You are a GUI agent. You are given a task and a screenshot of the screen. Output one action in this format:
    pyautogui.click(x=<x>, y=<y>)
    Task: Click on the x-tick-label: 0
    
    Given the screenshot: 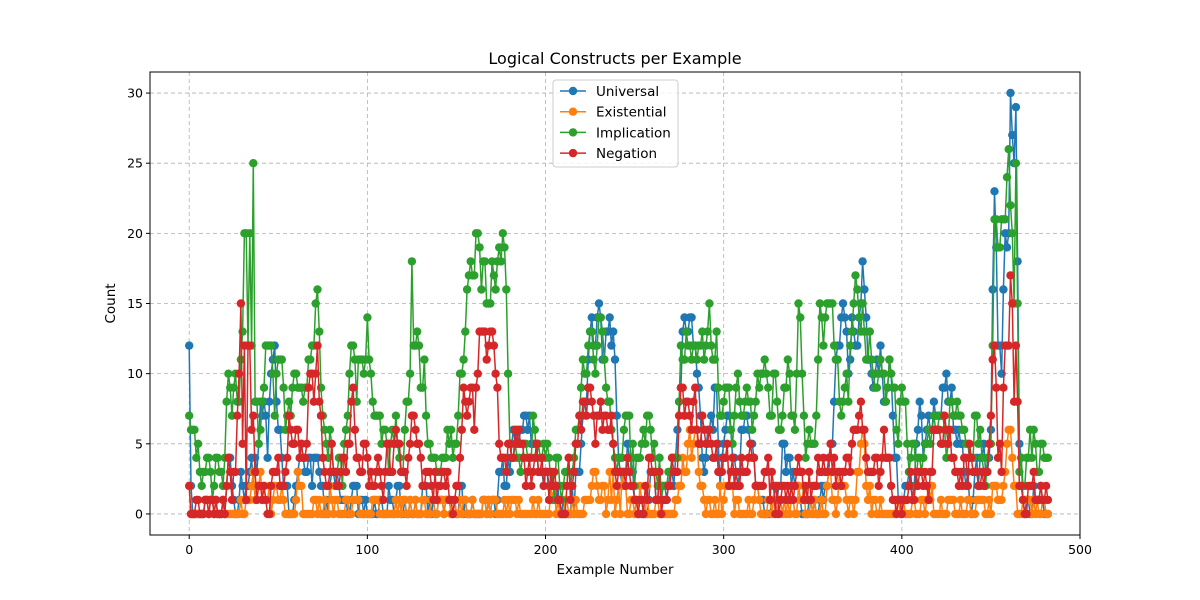 What is the action you would take?
    pyautogui.click(x=189, y=549)
    